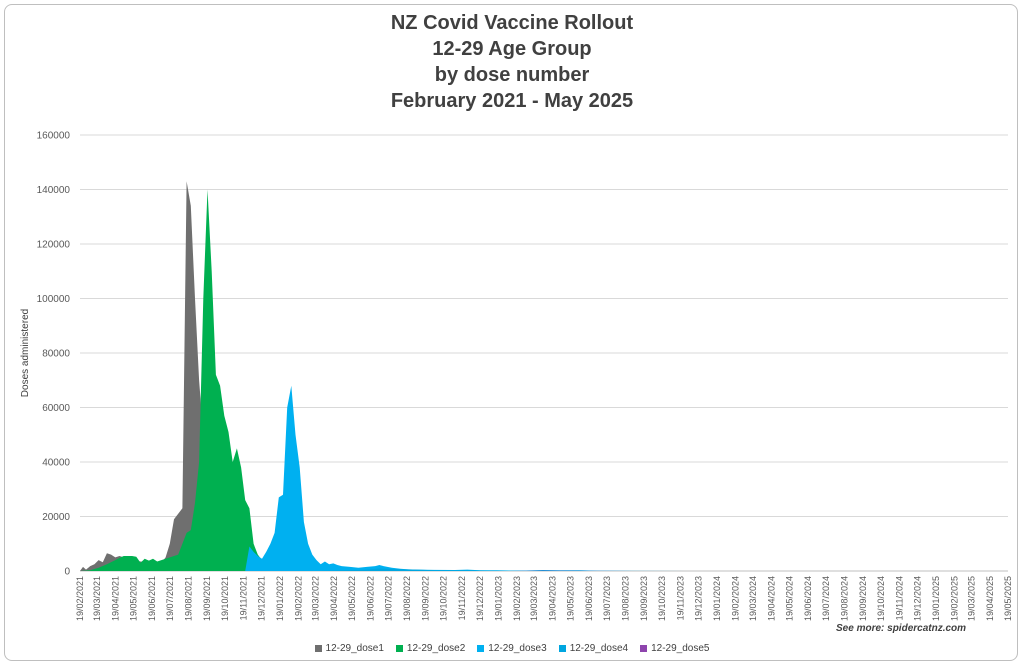 The image size is (1024, 667). I want to click on x-tick-label: 19/02/2024, so click(736, 598).